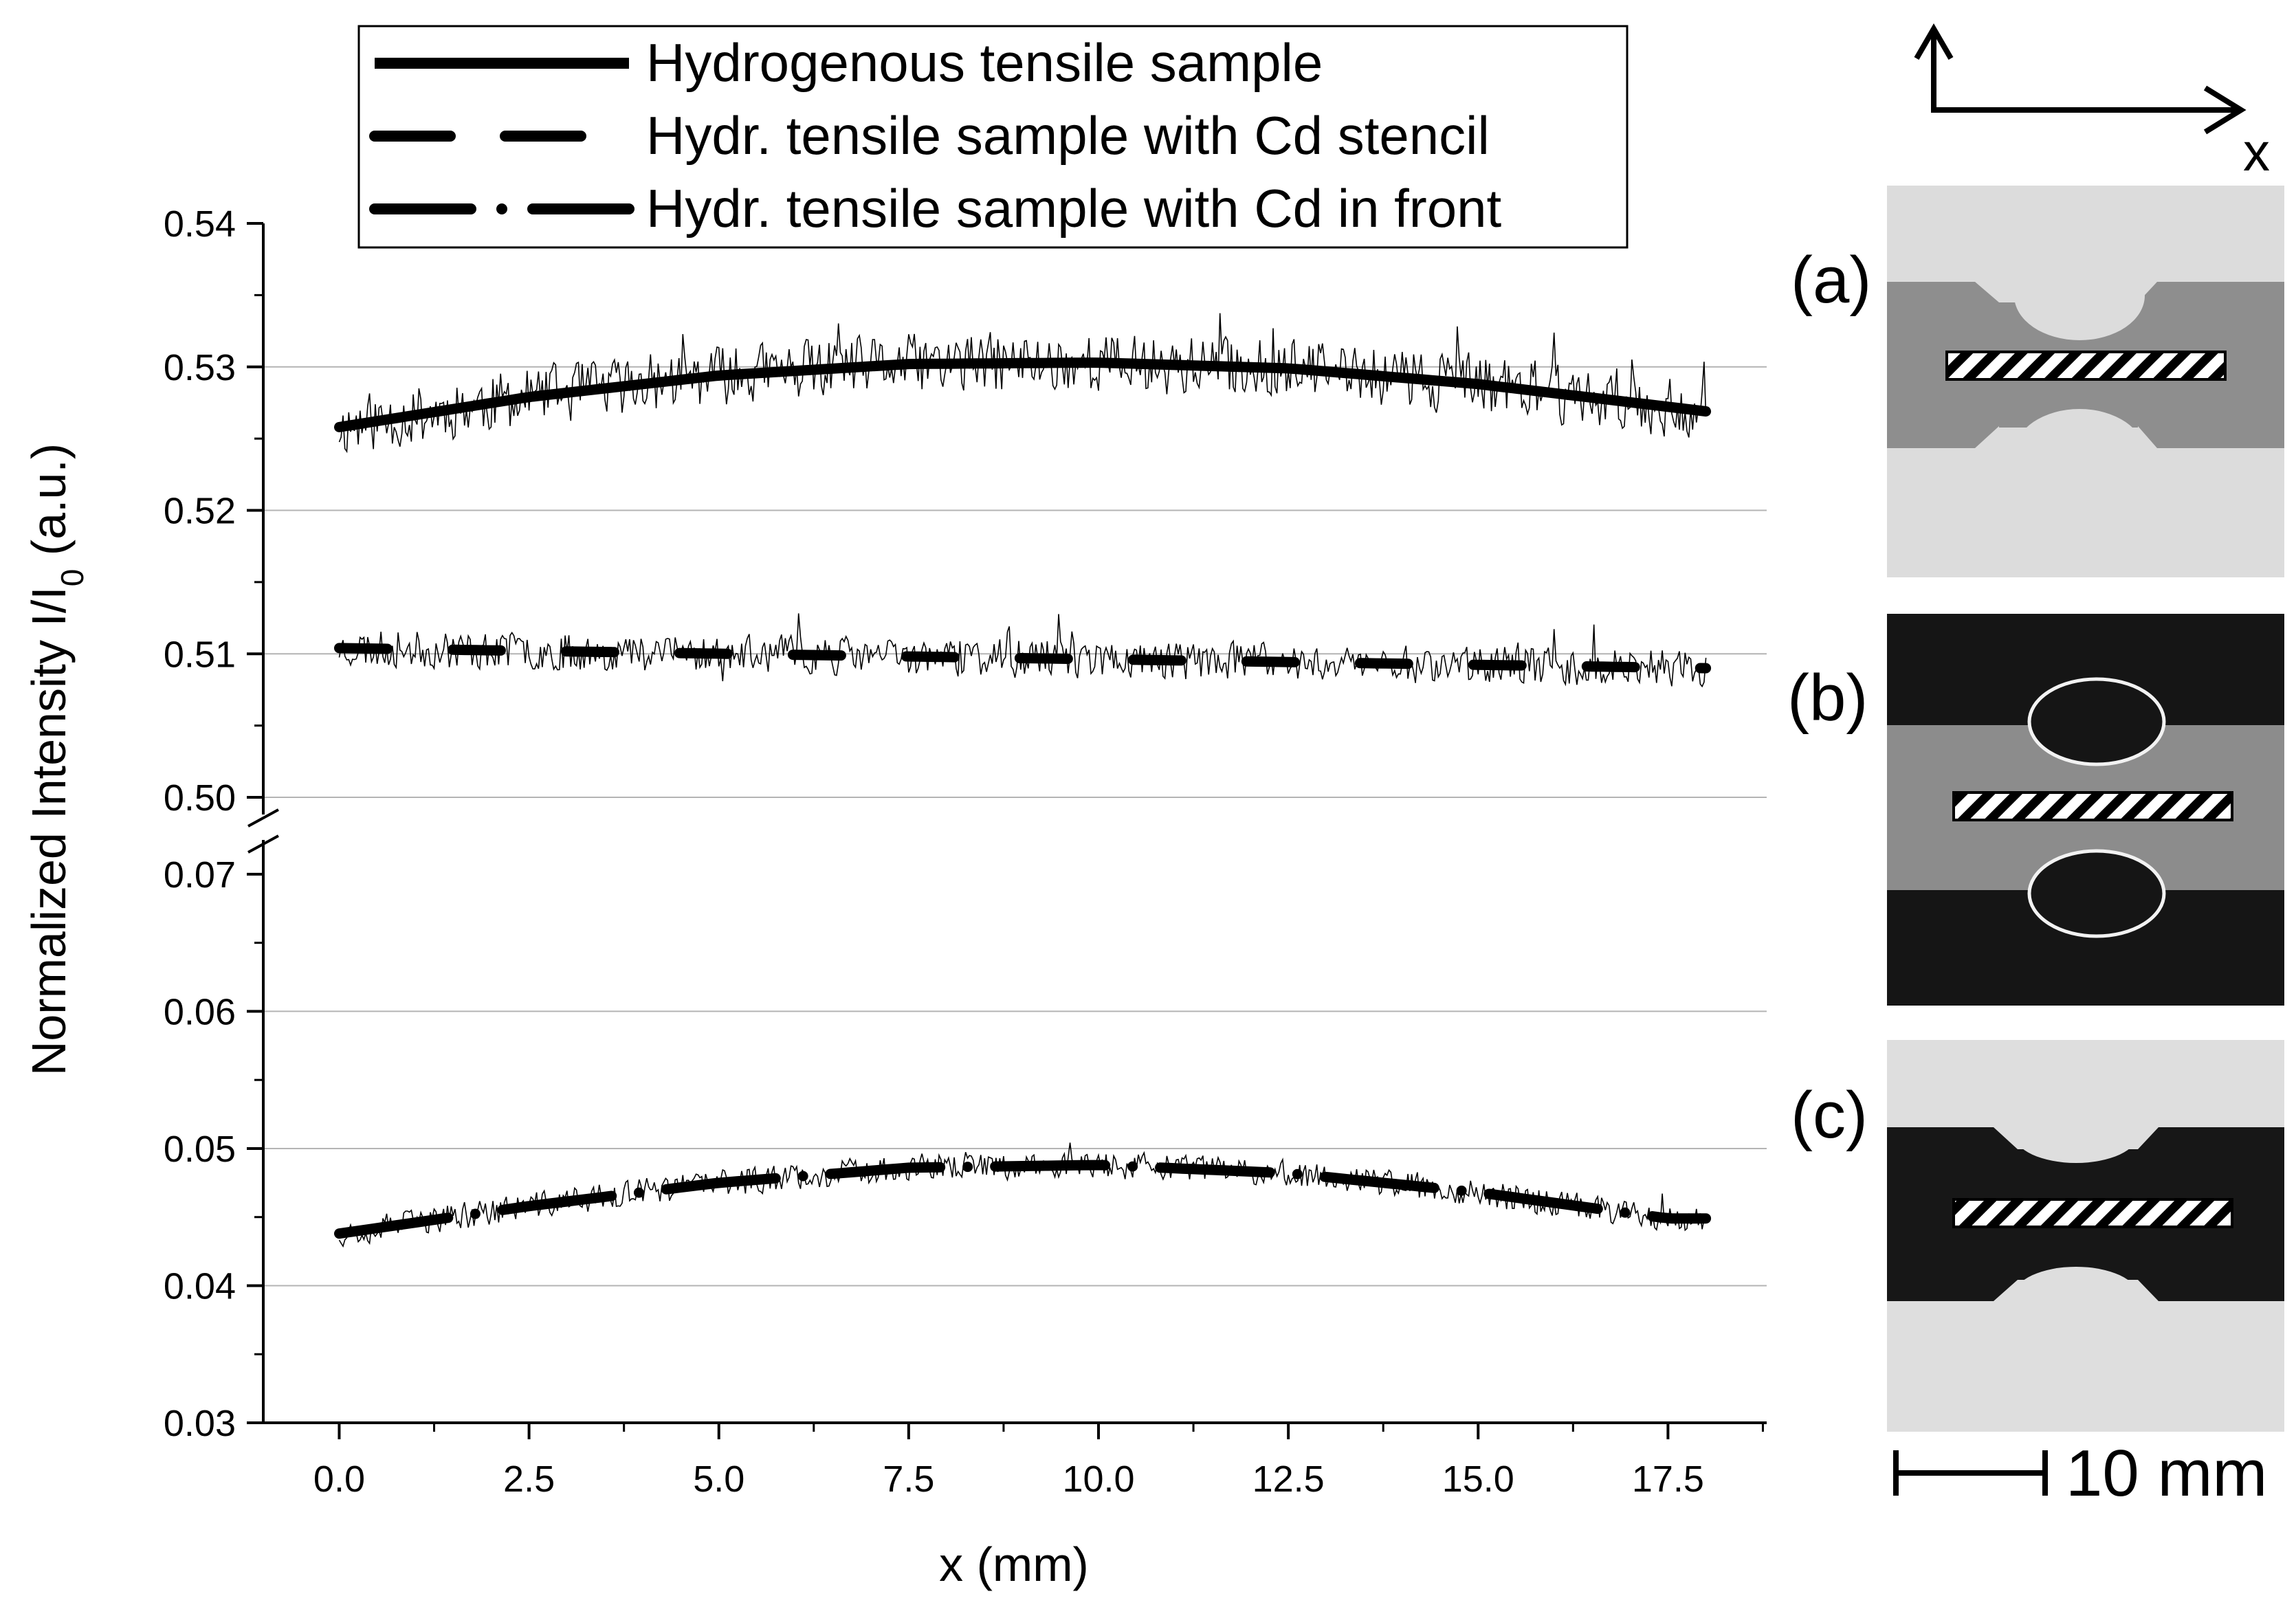 This screenshot has height=1607, width=2296. What do you see at coordinates (1478, 1479) in the screenshot?
I see `x-tick-label: 15.0` at bounding box center [1478, 1479].